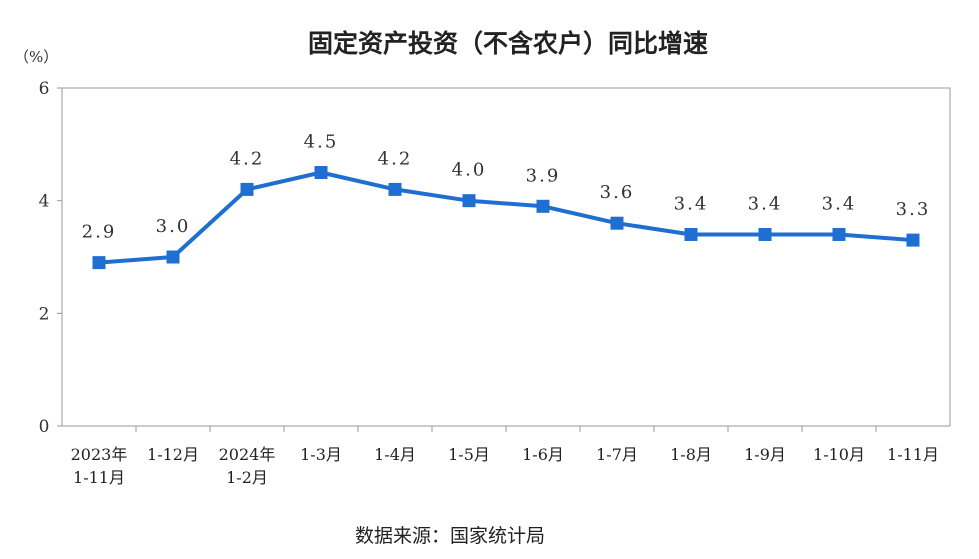 The image size is (979, 559). I want to click on data-label: 3.3, so click(913, 209).